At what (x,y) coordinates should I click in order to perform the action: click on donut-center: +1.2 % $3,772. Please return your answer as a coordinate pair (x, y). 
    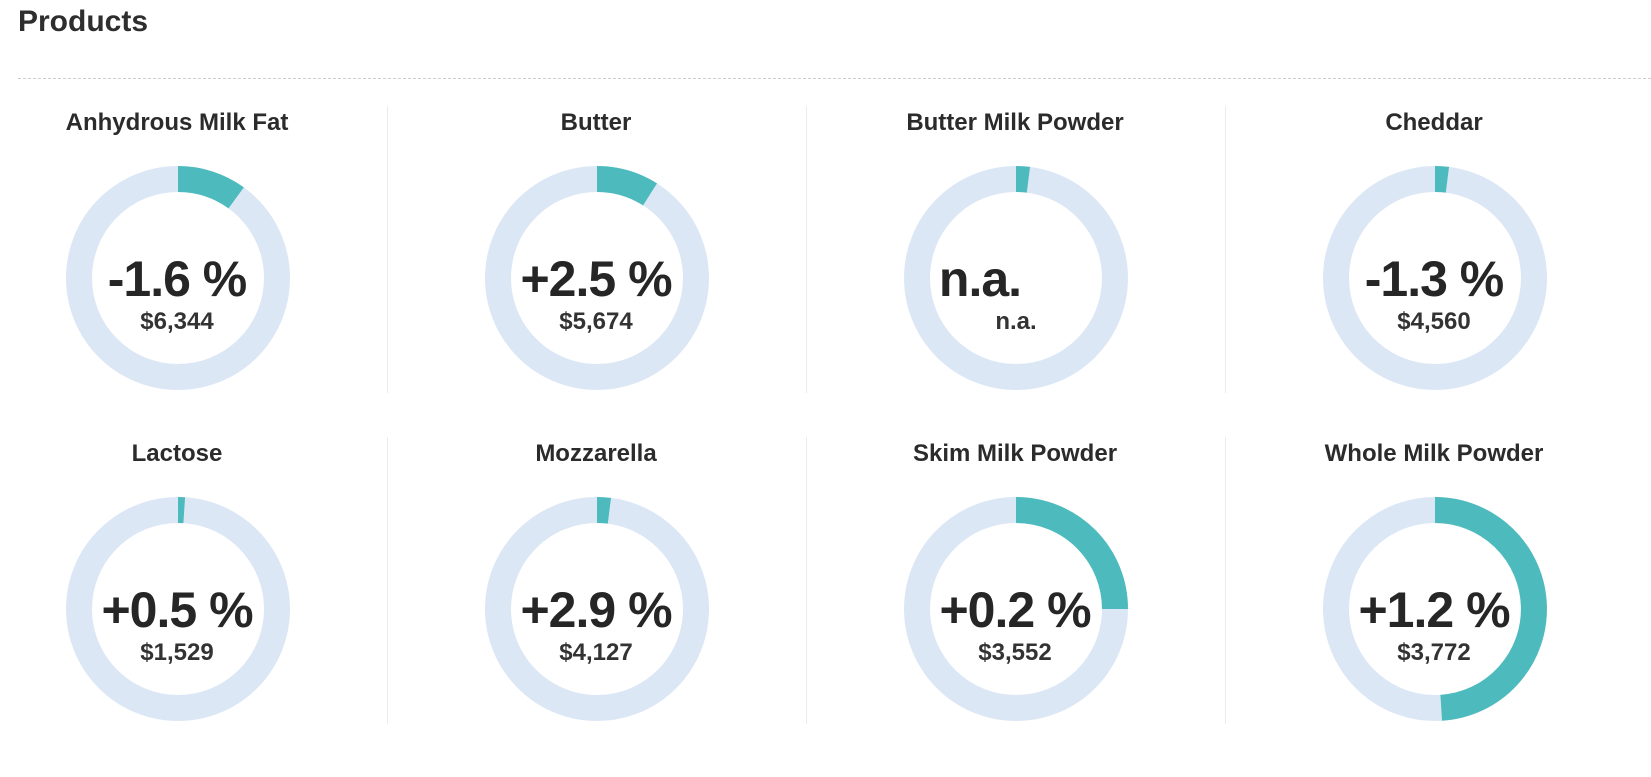
    Looking at the image, I should click on (1434, 625).